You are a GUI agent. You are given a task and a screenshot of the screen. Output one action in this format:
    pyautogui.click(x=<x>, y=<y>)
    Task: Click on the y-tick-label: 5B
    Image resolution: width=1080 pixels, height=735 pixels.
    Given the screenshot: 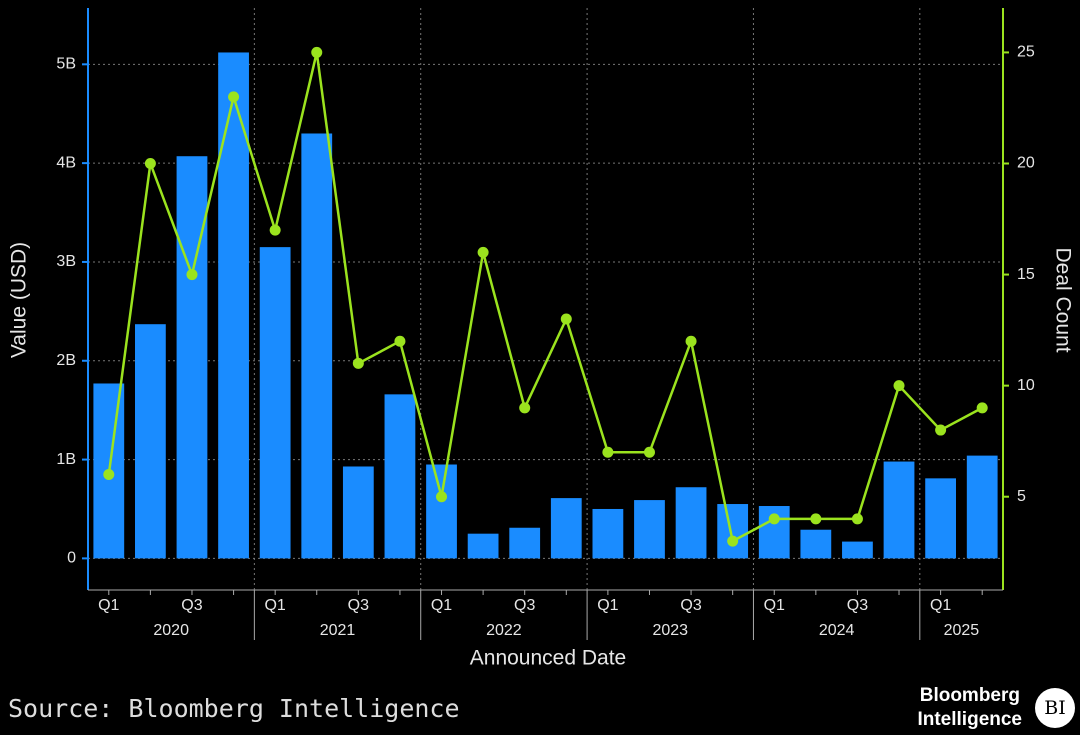 What is the action you would take?
    pyautogui.click(x=66, y=64)
    